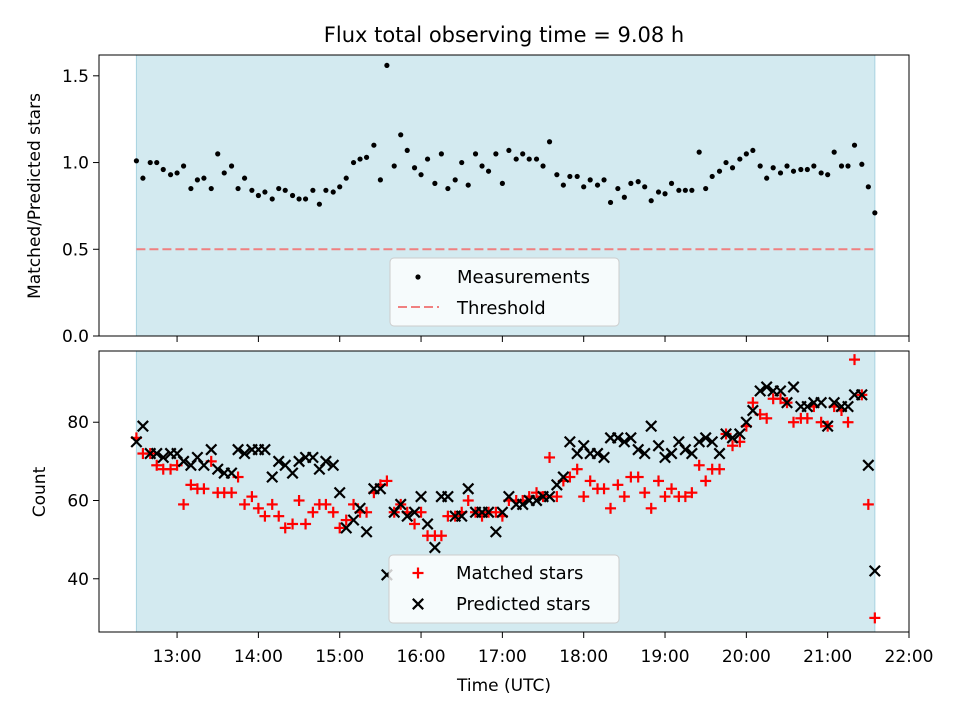  I want to click on top-x-ticks, so click(543, 339).